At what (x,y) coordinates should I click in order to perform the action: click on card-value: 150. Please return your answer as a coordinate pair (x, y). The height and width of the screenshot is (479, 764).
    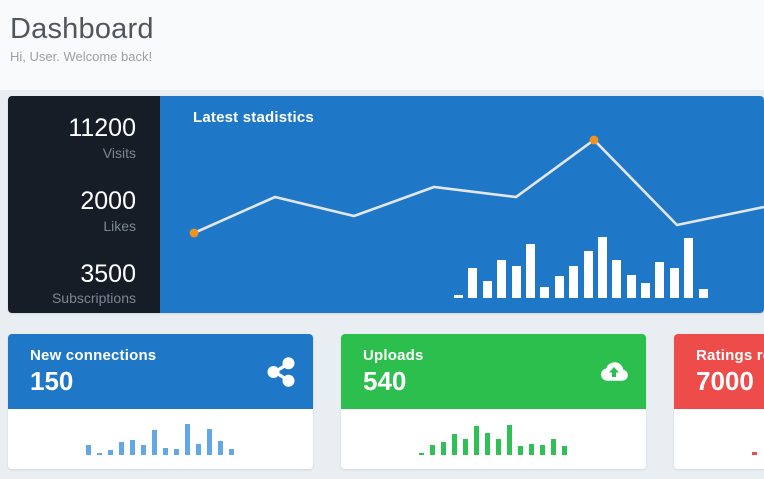
    Looking at the image, I should click on (52, 381).